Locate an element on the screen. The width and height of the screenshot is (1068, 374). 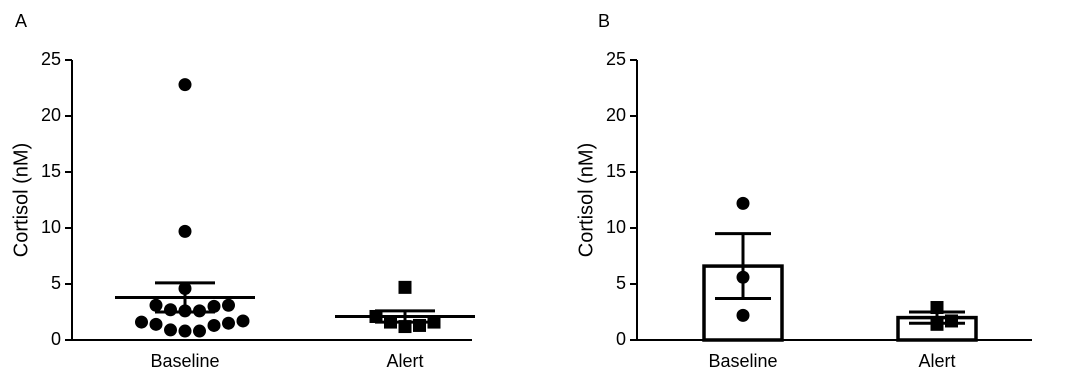
panel-label: B is located at coordinates (604, 21).